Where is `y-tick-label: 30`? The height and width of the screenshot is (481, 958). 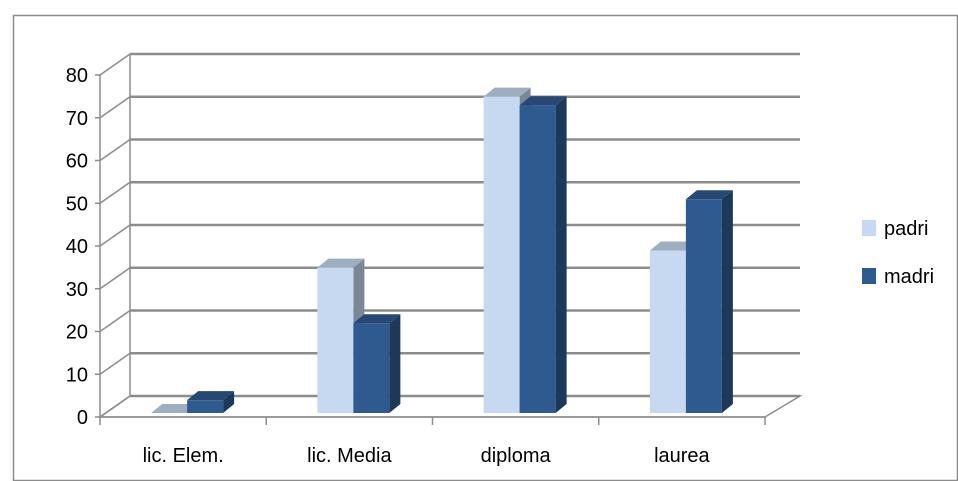 y-tick-label: 30 is located at coordinates (77, 290).